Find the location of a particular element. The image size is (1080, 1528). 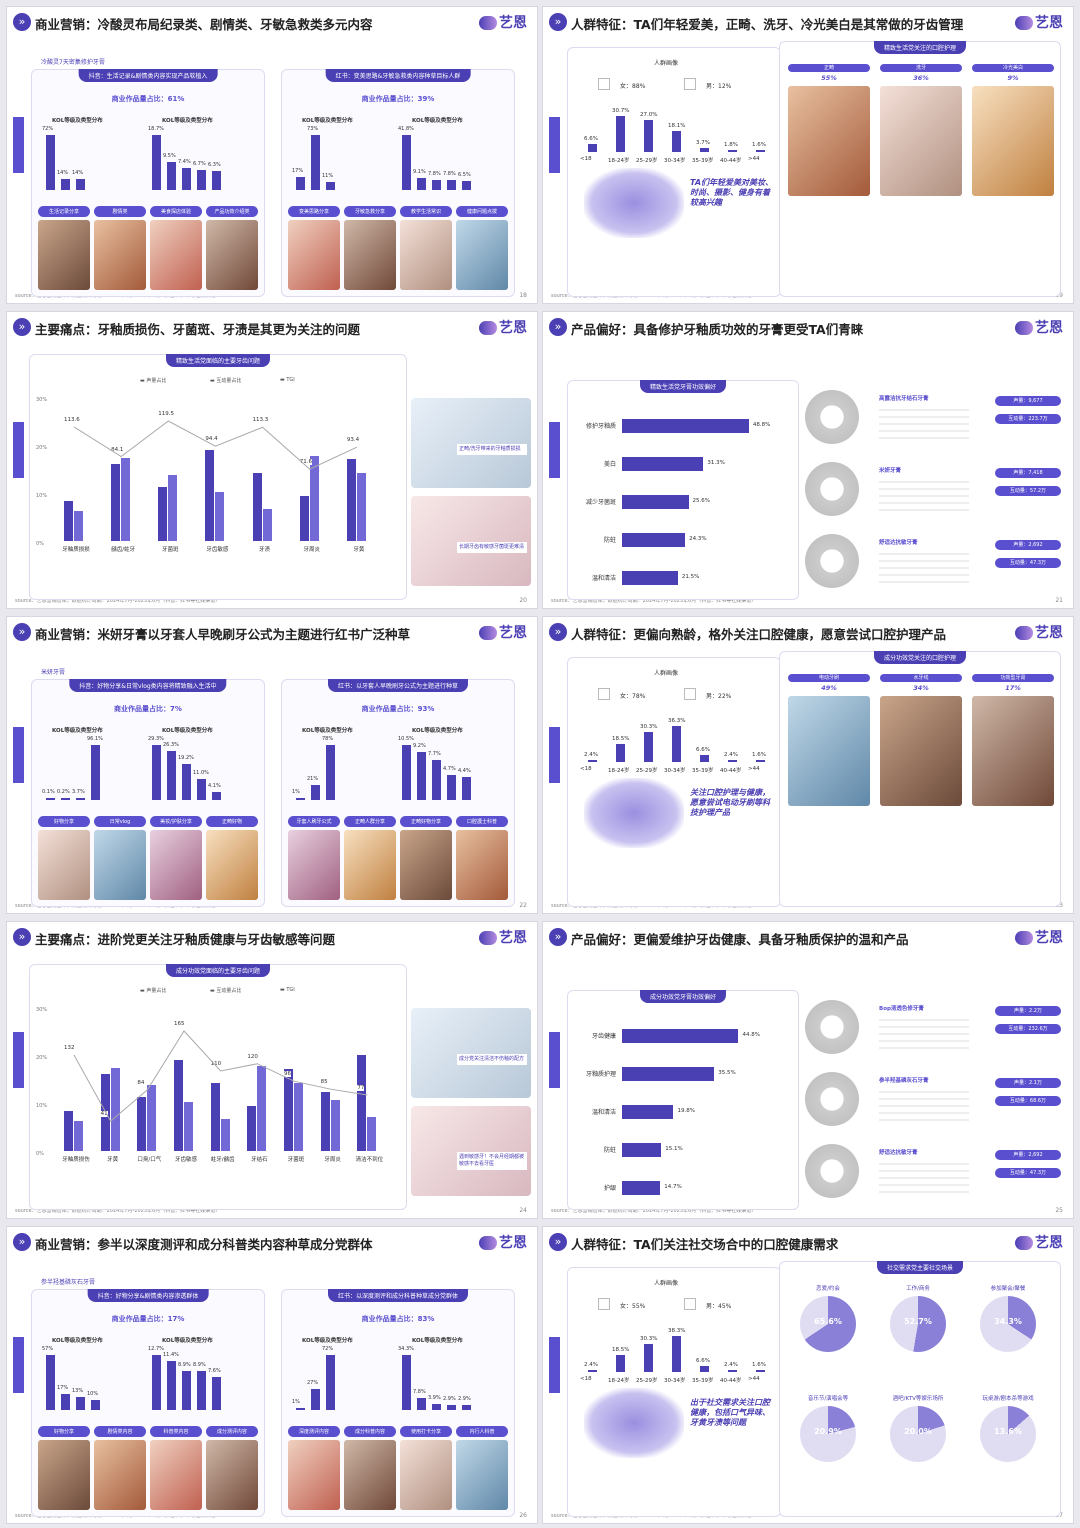

content-tag: 生活记录分享 is located at coordinates (64, 211).